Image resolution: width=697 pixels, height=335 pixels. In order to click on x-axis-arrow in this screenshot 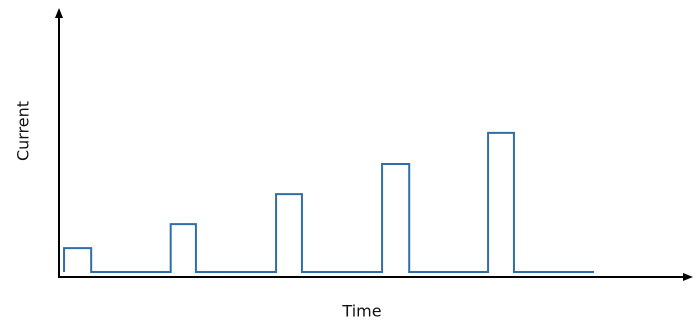, I will do `click(688, 277)`.